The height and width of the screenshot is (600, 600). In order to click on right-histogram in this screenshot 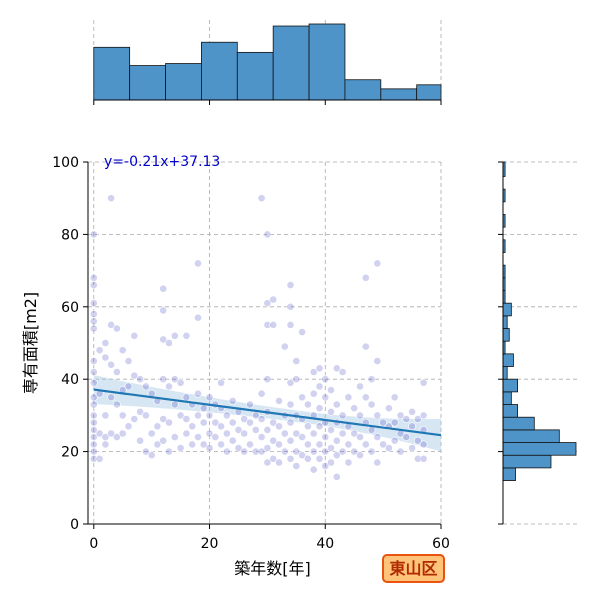, I will do `click(537, 343)`.